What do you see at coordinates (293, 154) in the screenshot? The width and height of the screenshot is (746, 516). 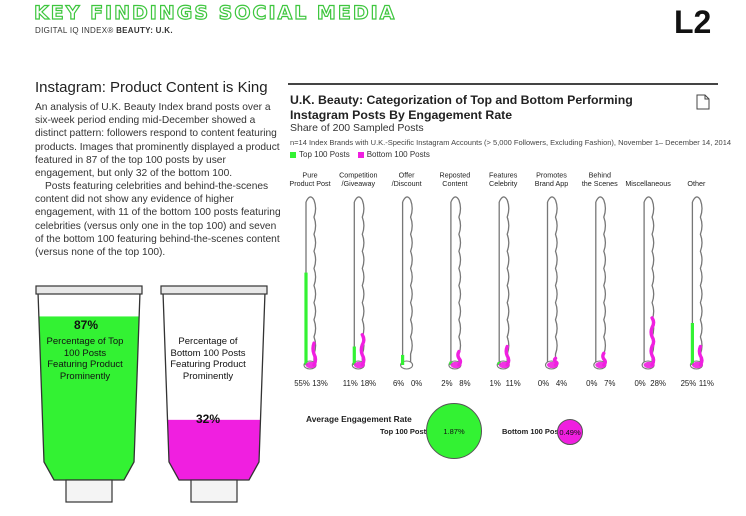 I see `legend-swatch-top` at bounding box center [293, 154].